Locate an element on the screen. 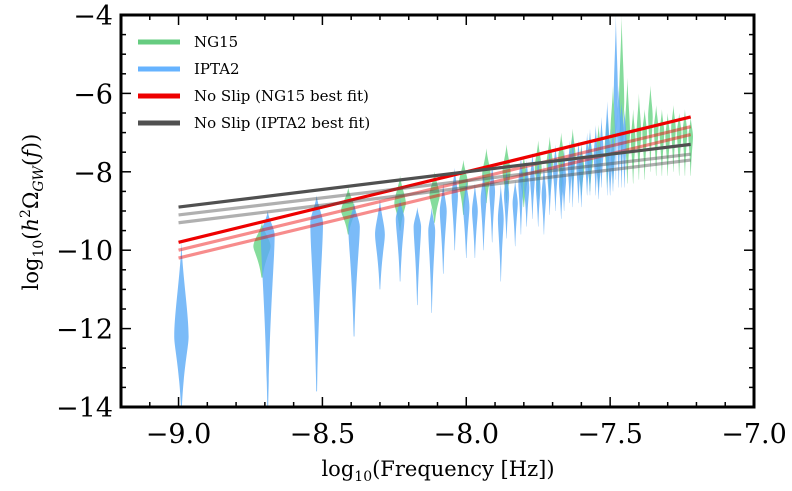 This screenshot has width=792, height=491. y-tick-label: −4 is located at coordinates (93, 16).